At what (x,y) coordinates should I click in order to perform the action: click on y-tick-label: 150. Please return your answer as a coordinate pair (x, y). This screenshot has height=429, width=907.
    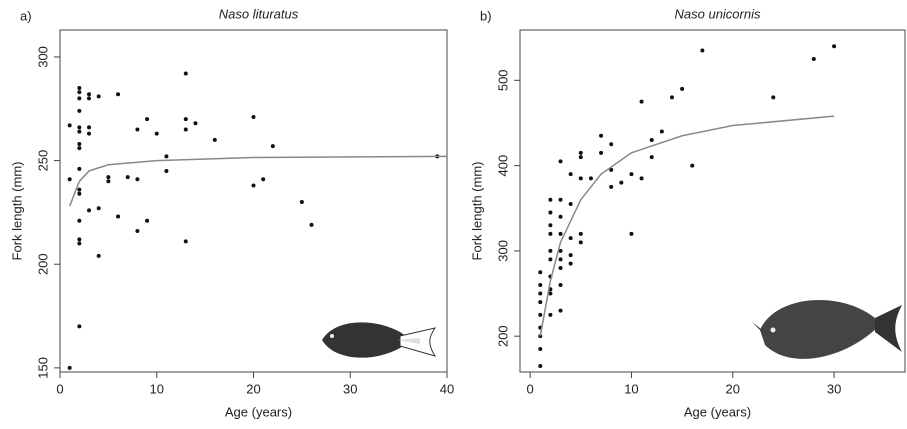
    Looking at the image, I should click on (42, 368).